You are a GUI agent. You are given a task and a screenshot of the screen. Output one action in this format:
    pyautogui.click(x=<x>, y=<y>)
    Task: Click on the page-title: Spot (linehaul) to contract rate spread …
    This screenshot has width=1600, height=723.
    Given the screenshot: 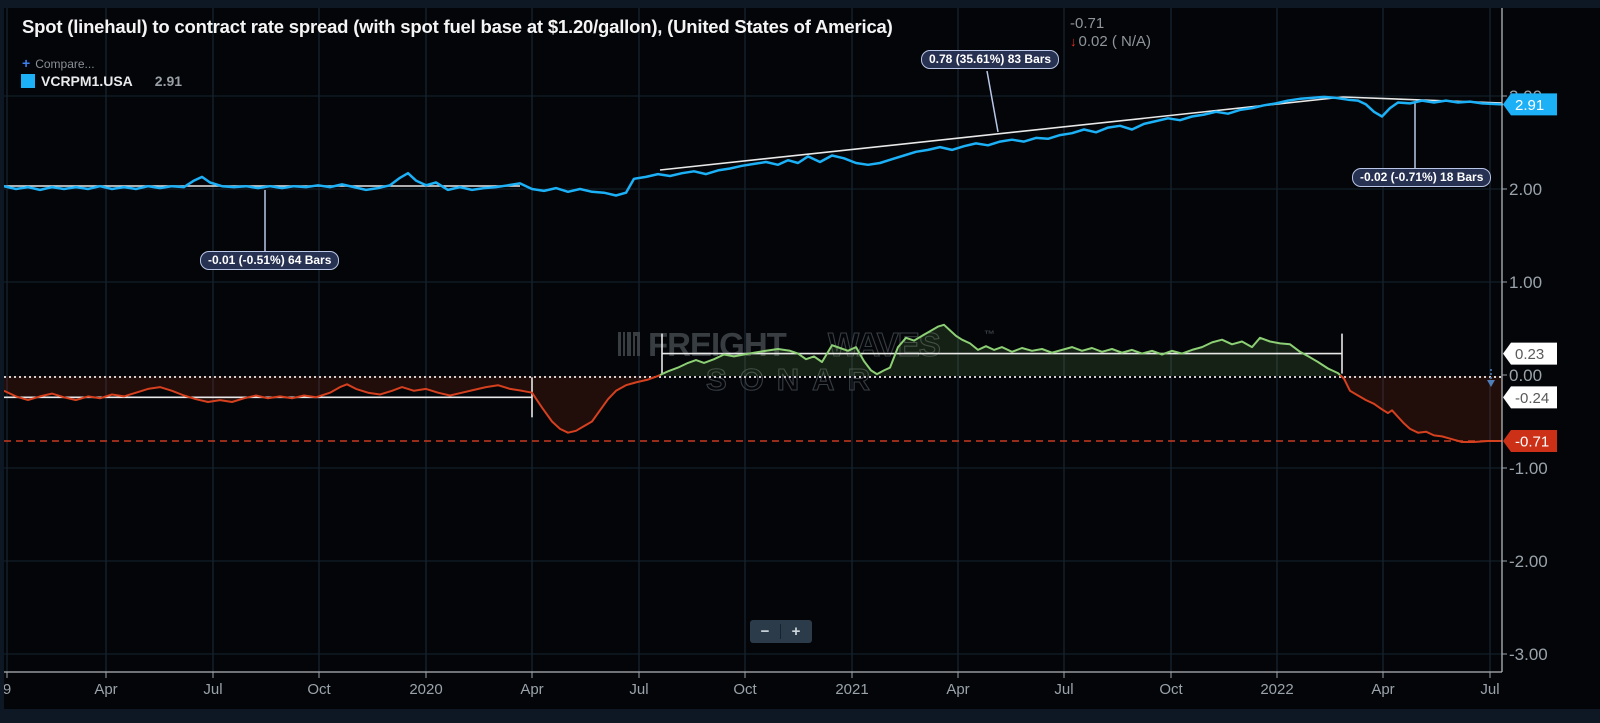 What is the action you would take?
    pyautogui.click(x=457, y=26)
    